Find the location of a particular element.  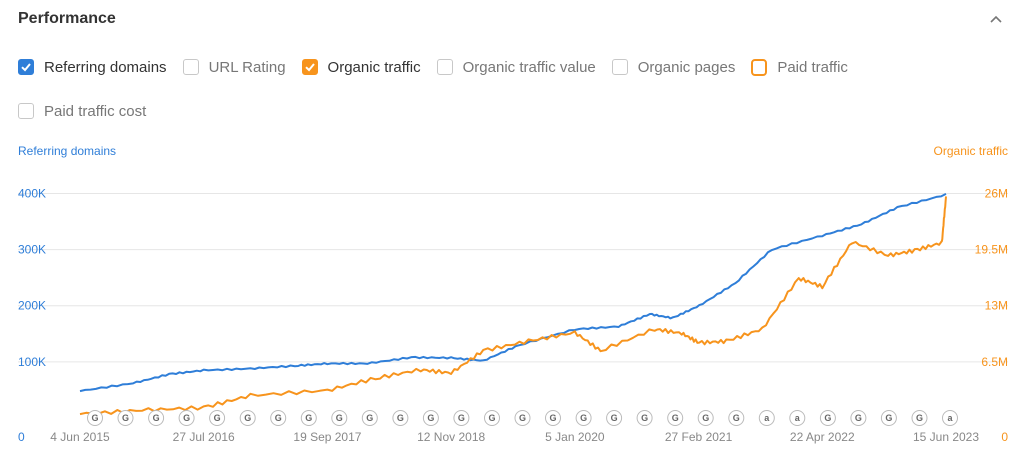

filter-label: Organic traffic is located at coordinates (374, 67).